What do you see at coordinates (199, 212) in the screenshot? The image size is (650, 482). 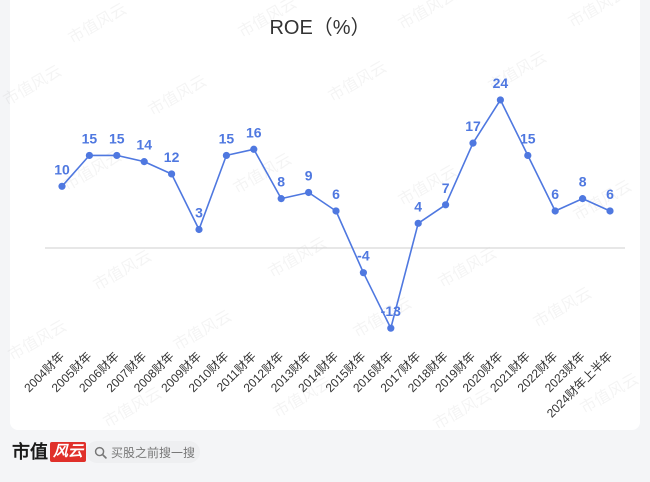 I see `data-label: 3` at bounding box center [199, 212].